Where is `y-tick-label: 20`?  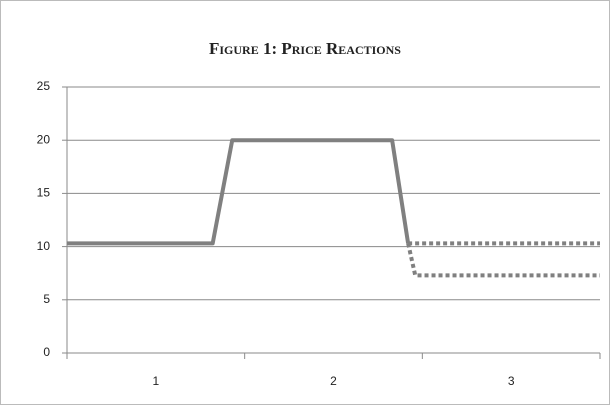
y-tick-label: 20 is located at coordinates (44, 139).